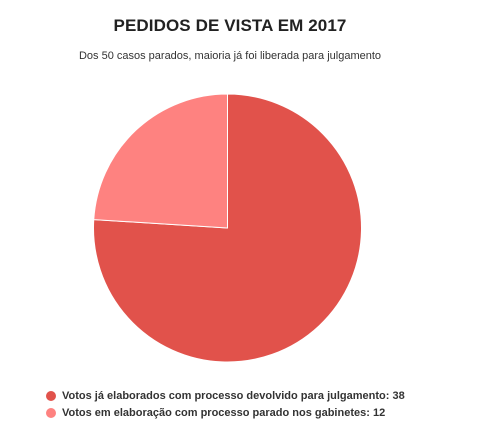  What do you see at coordinates (230, 25) in the screenshot?
I see `chart-title: PEDIDOS DE VISTA EM 2017` at bounding box center [230, 25].